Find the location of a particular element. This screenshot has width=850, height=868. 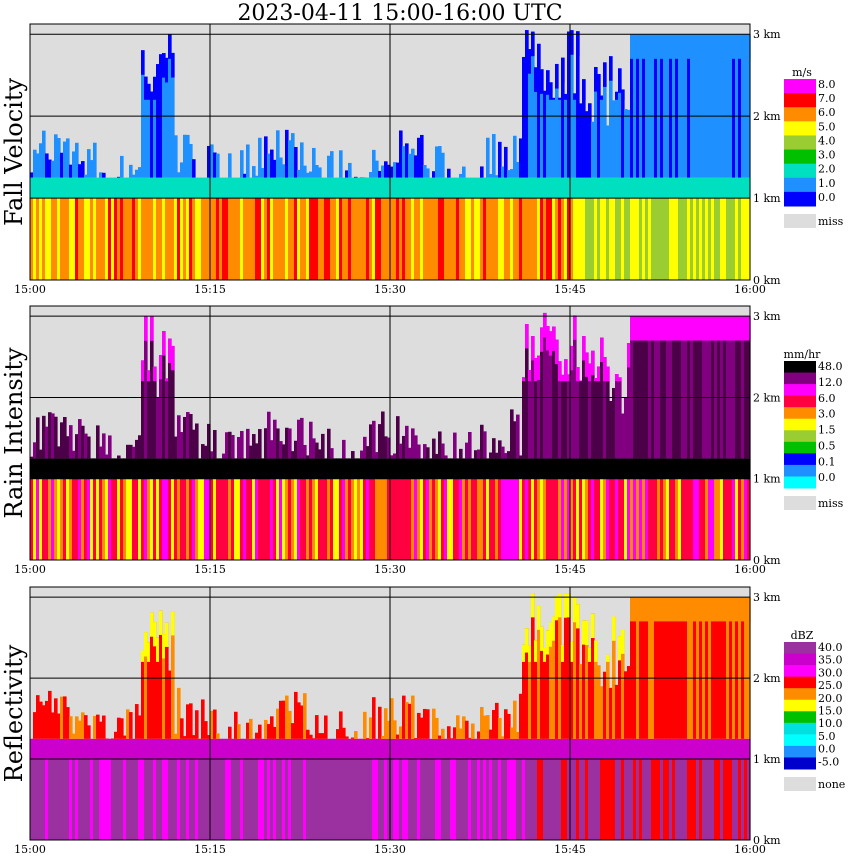

legend-label: 4.0 is located at coordinates (827, 140).